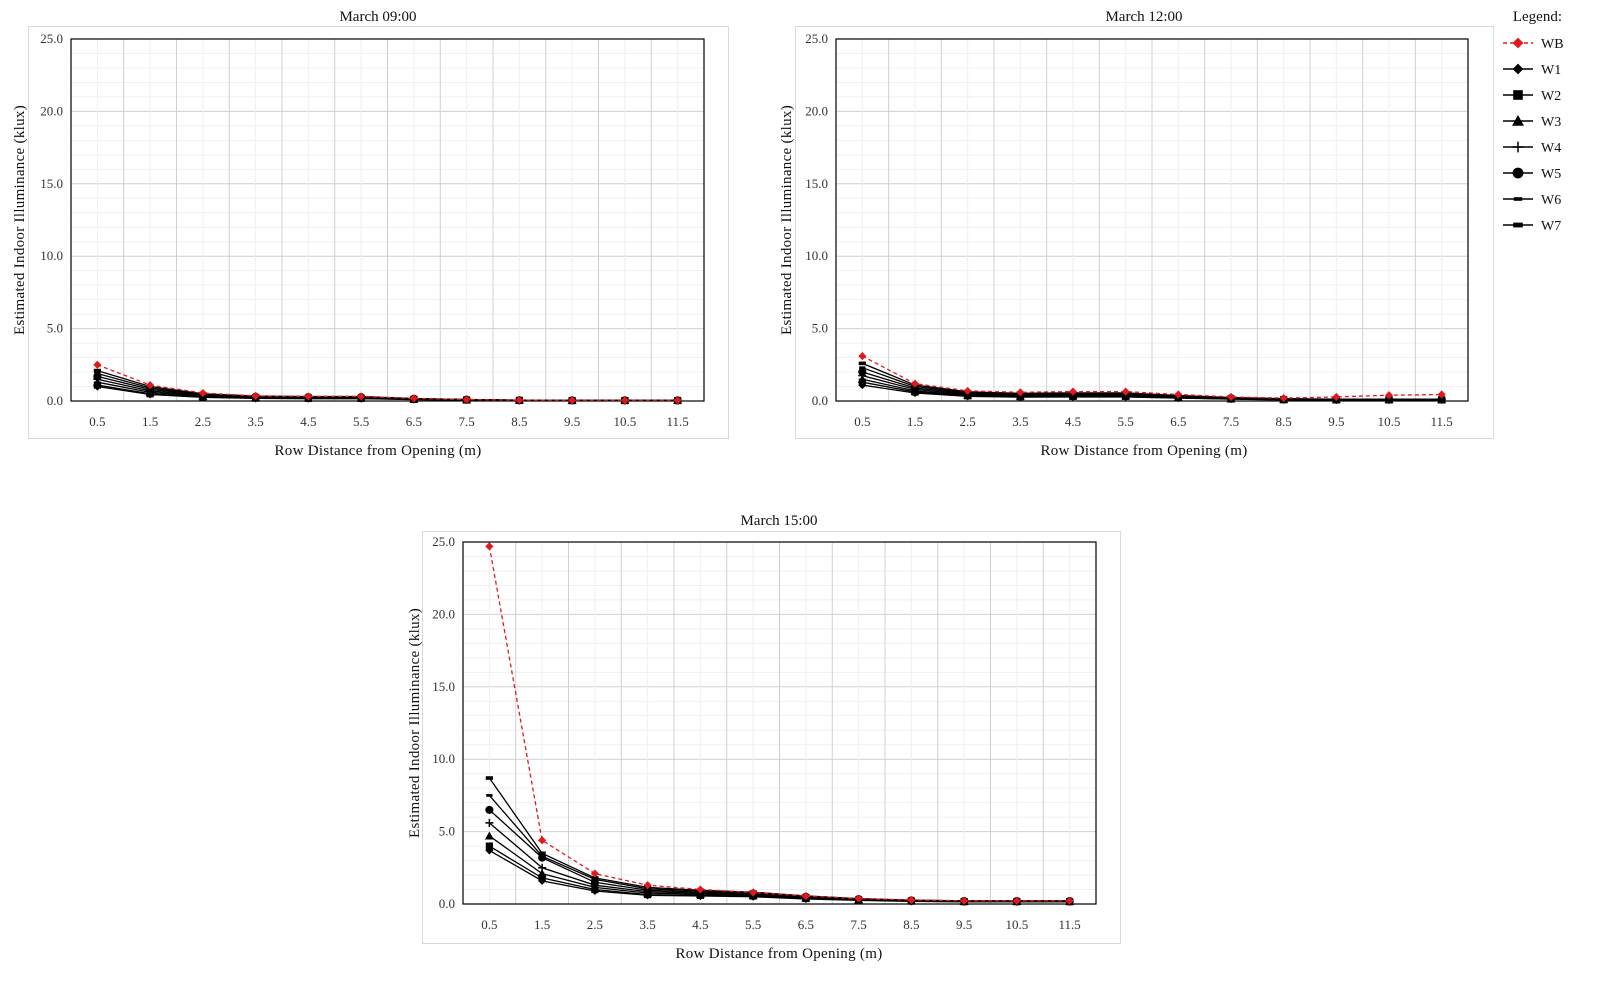 The height and width of the screenshot is (990, 1600). Describe the element at coordinates (1551, 148) in the screenshot. I see `legend-label: W4` at that location.